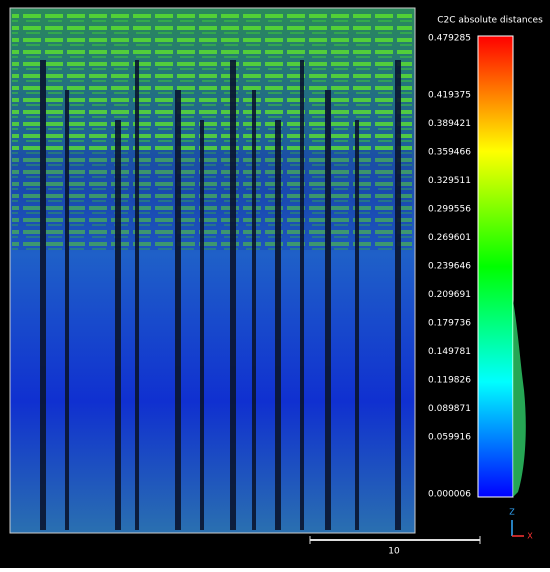 This screenshot has height=572, width=550. I want to click on scale-label: 0.179736, so click(449, 323).